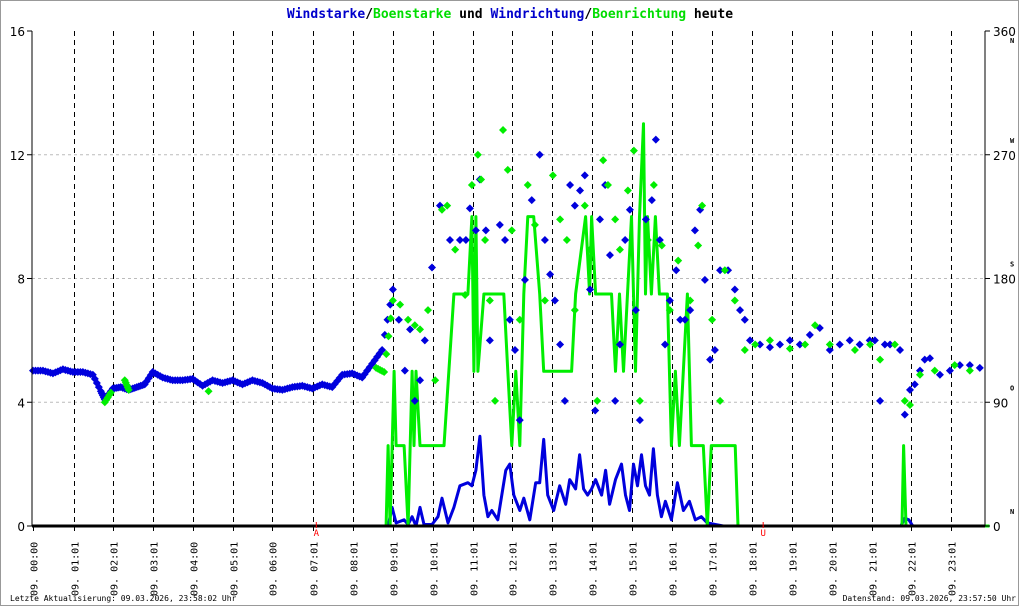 The width and height of the screenshot is (1020, 606). Describe the element at coordinates (794, 569) in the screenshot. I see `x-tick-label: 09. 19:01` at that location.